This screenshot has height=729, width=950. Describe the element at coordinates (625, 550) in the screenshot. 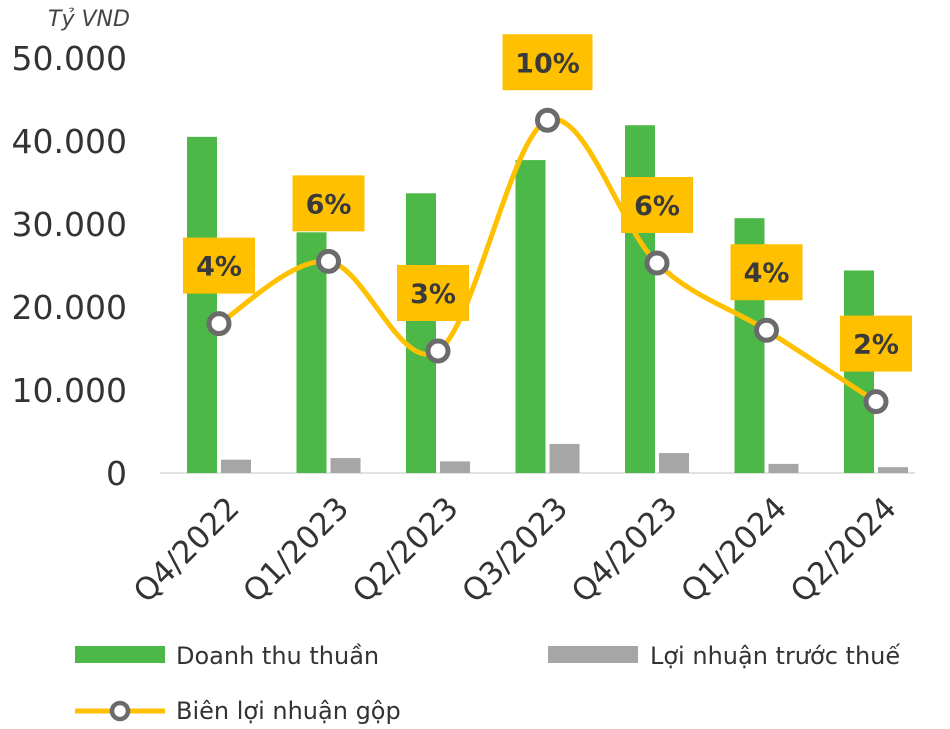

I see `x-tick-label: Q4/2023` at that location.